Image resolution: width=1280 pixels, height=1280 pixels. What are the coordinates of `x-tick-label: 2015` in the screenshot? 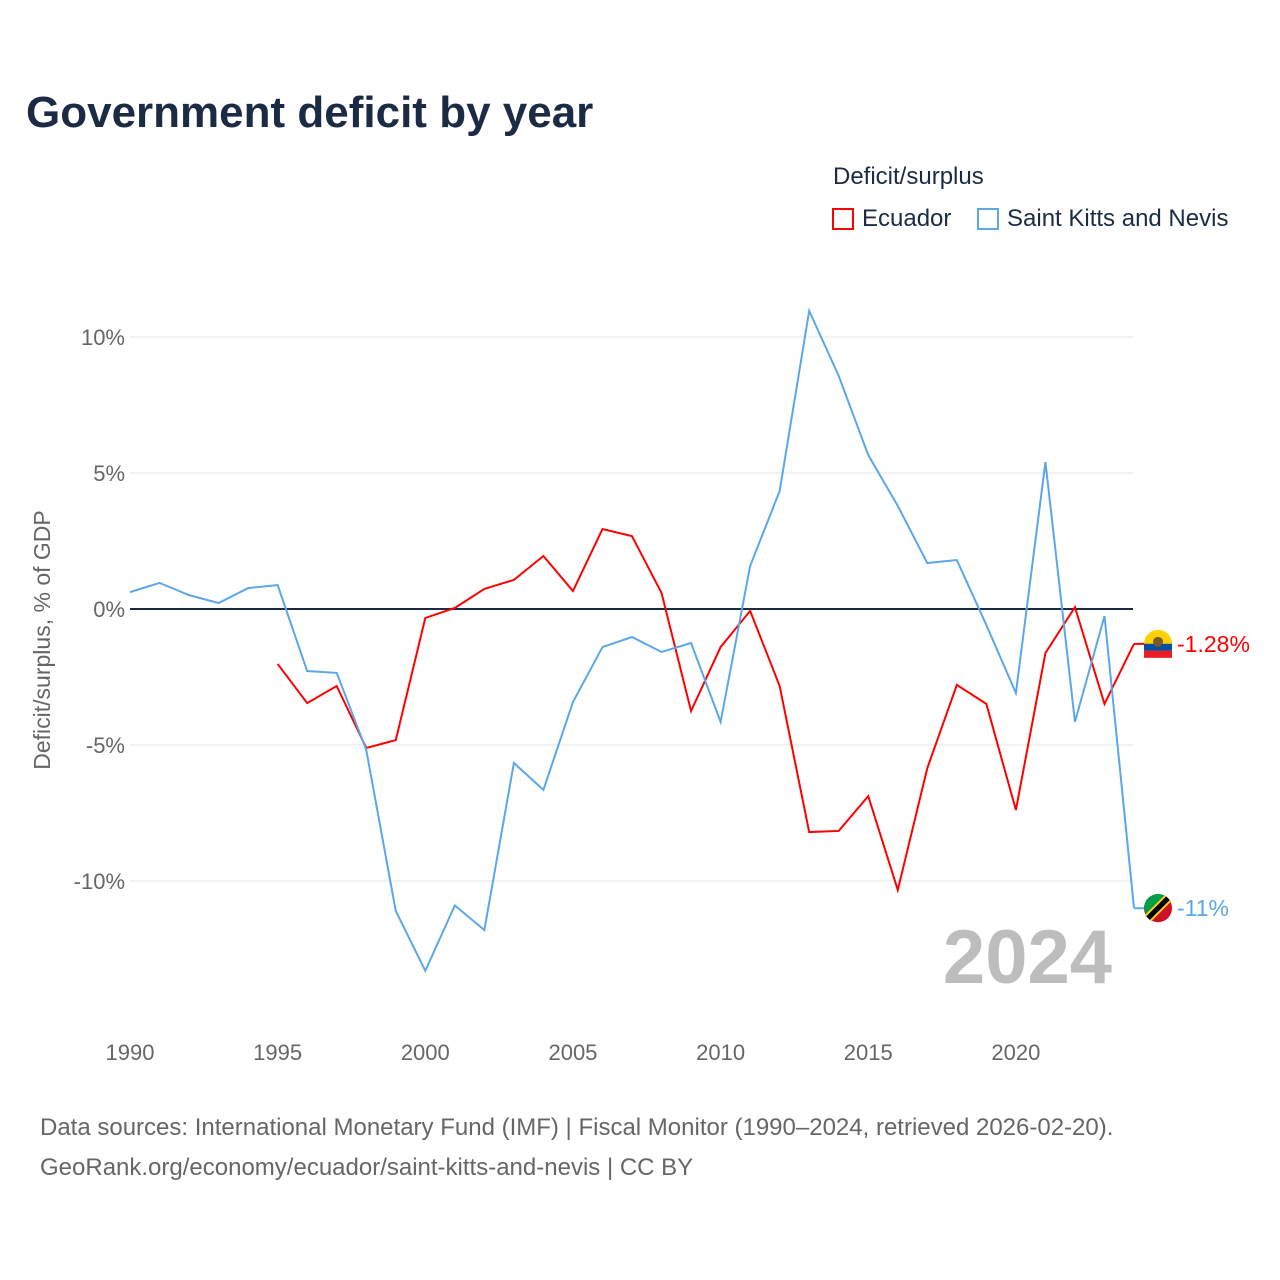 It's located at (868, 1052).